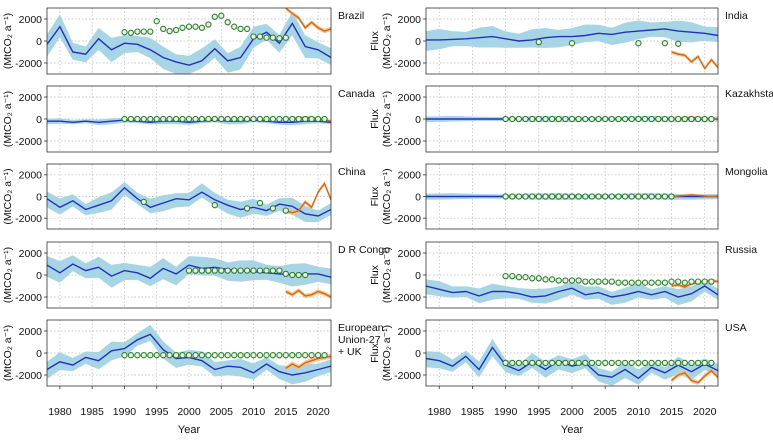  I want to click on panel-russia: 2000 0 -2000 Flux (MtCO₂ a⁻¹) Russia, so click(563, 275).